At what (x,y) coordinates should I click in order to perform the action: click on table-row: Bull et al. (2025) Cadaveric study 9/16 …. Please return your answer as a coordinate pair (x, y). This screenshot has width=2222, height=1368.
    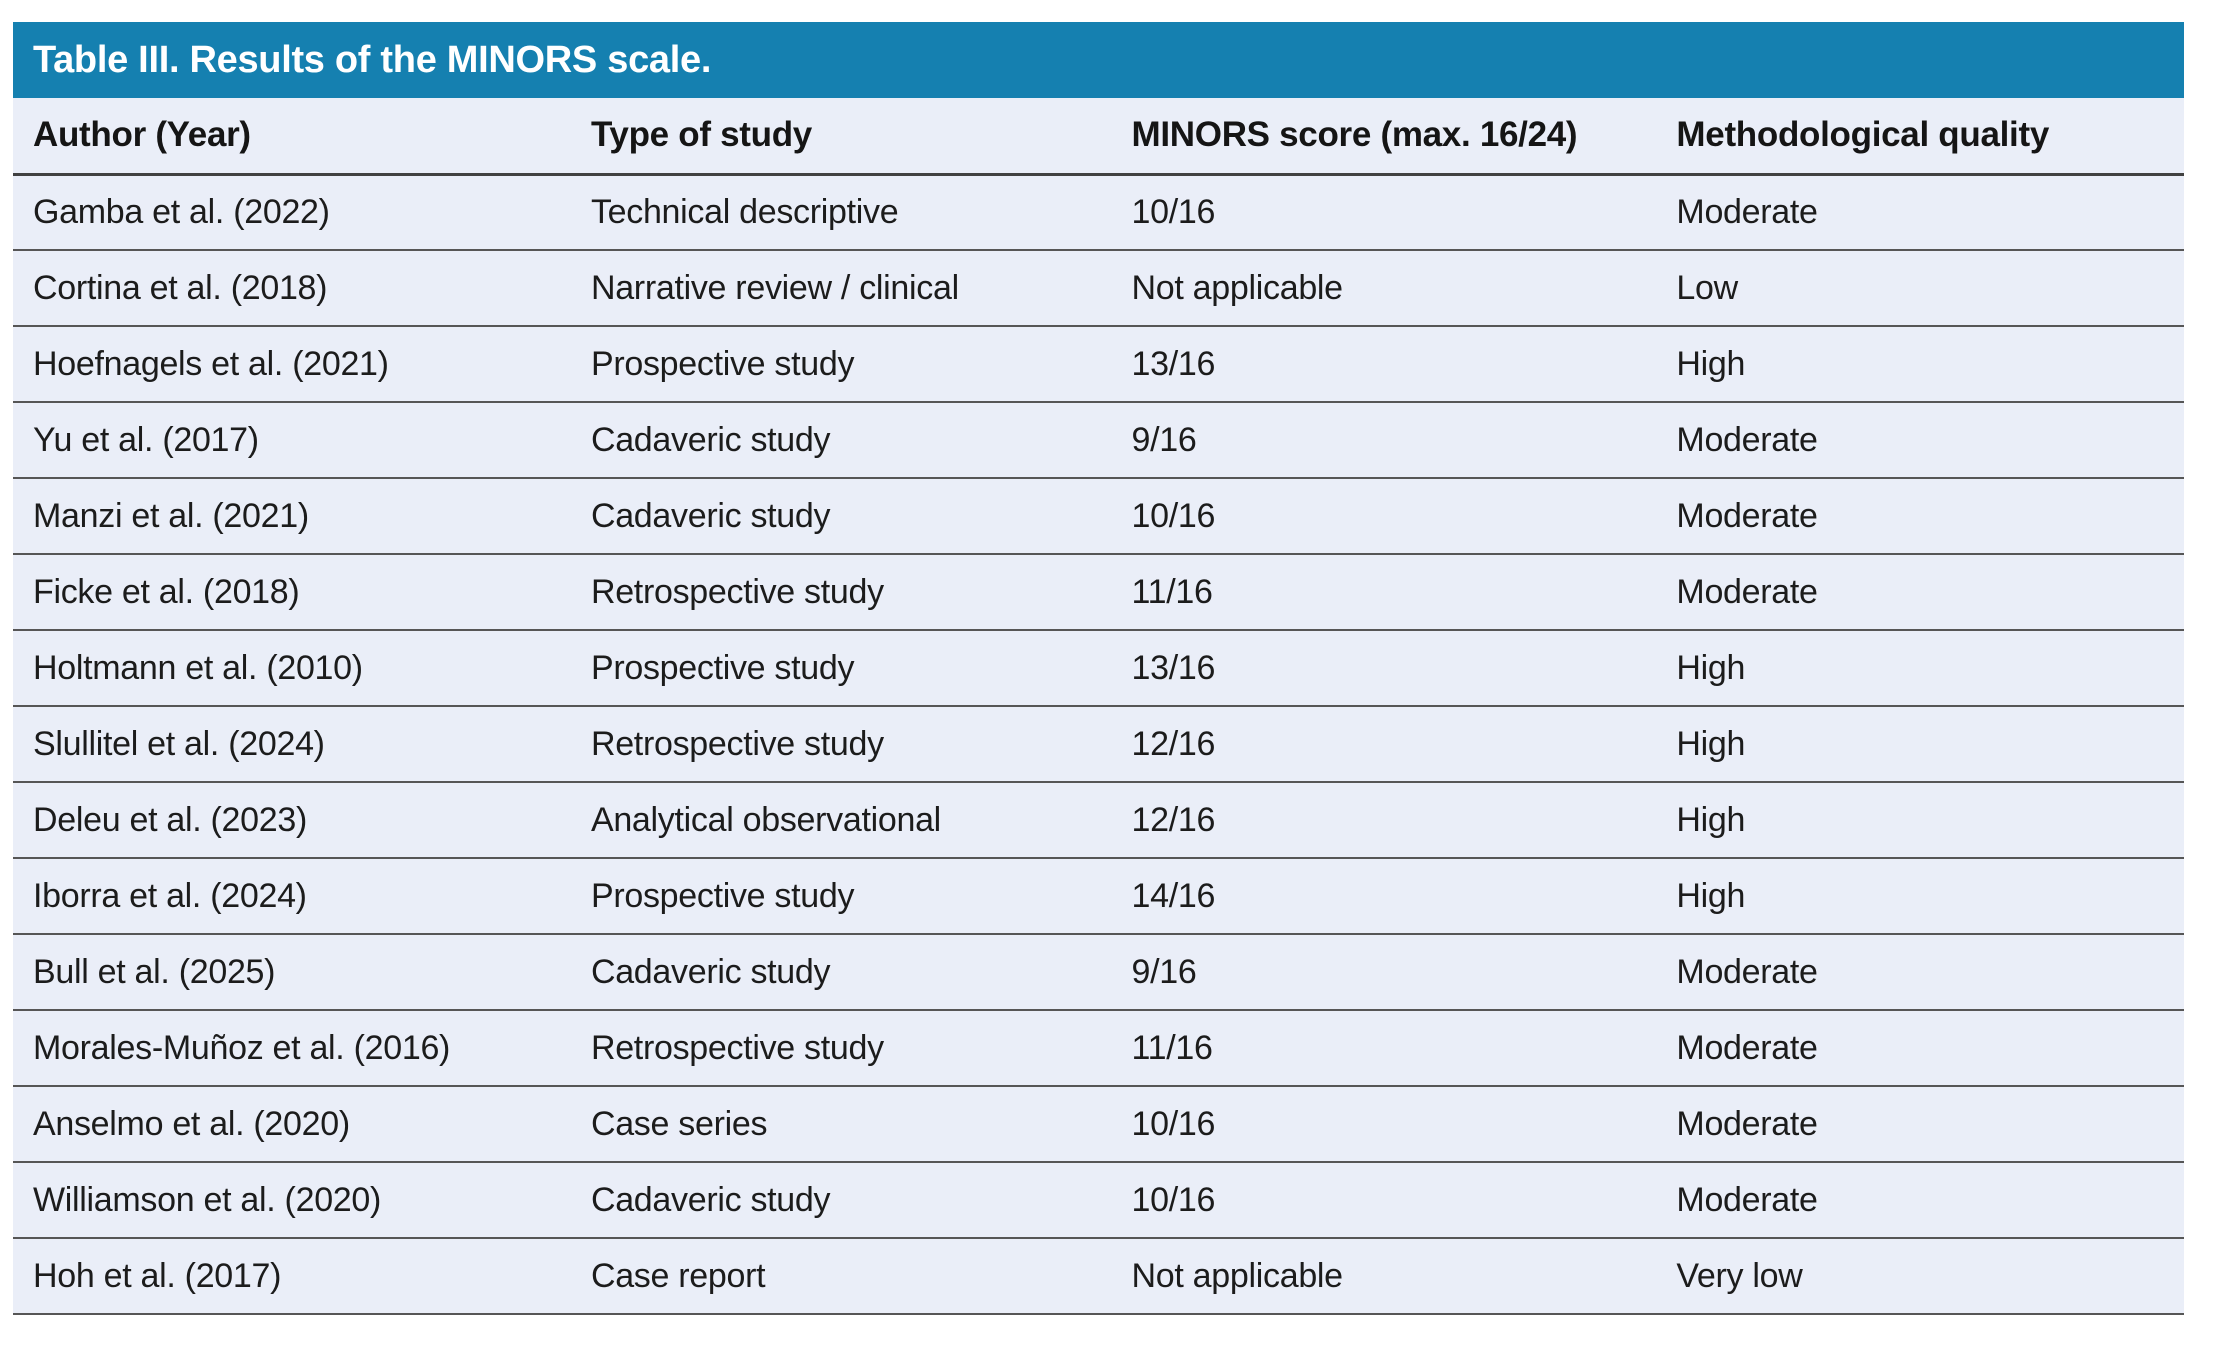
    Looking at the image, I should click on (1098, 972).